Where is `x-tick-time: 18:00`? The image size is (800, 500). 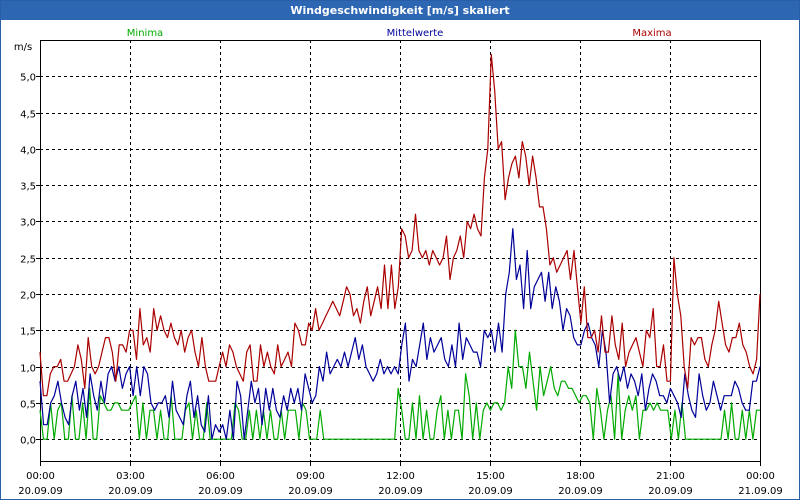 x-tick-time: 18:00 is located at coordinates (580, 476).